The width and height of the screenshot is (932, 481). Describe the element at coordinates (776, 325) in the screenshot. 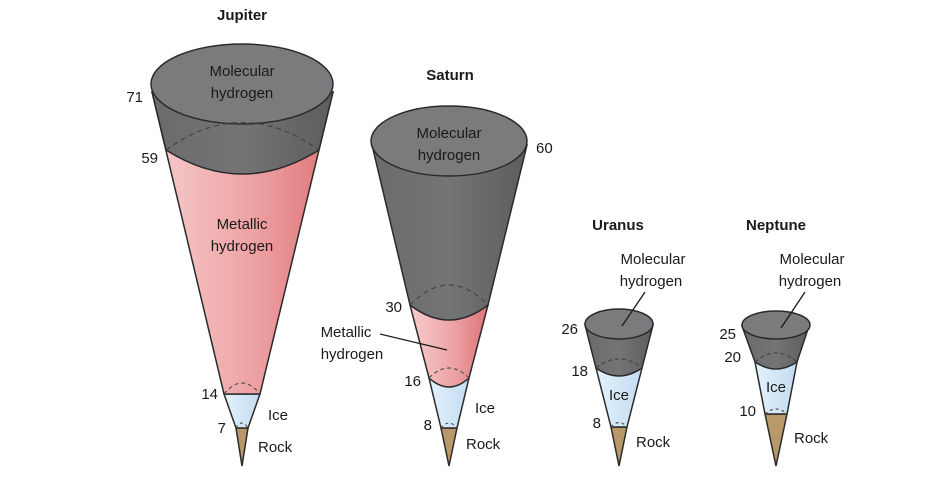

I see `neptune-top-surface` at that location.